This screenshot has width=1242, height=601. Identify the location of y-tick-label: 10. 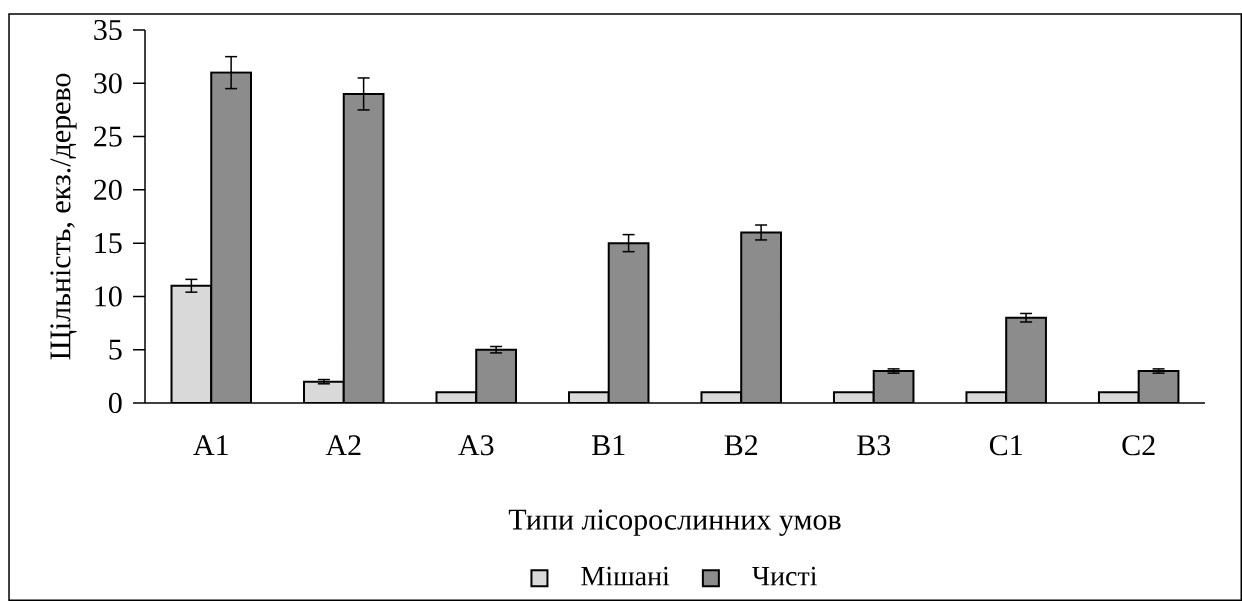
(108, 296).